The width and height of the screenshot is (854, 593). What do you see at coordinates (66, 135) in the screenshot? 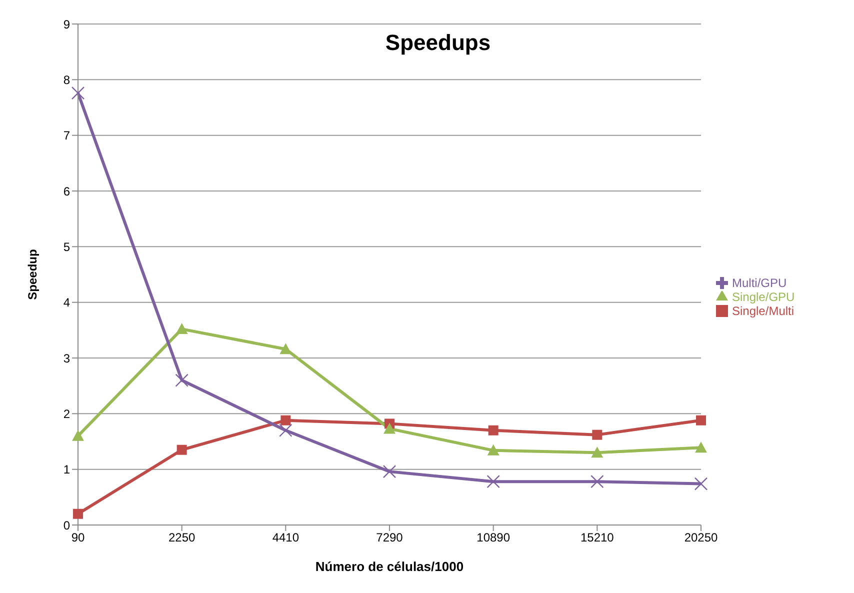
I see `y-tick-label: 7` at bounding box center [66, 135].